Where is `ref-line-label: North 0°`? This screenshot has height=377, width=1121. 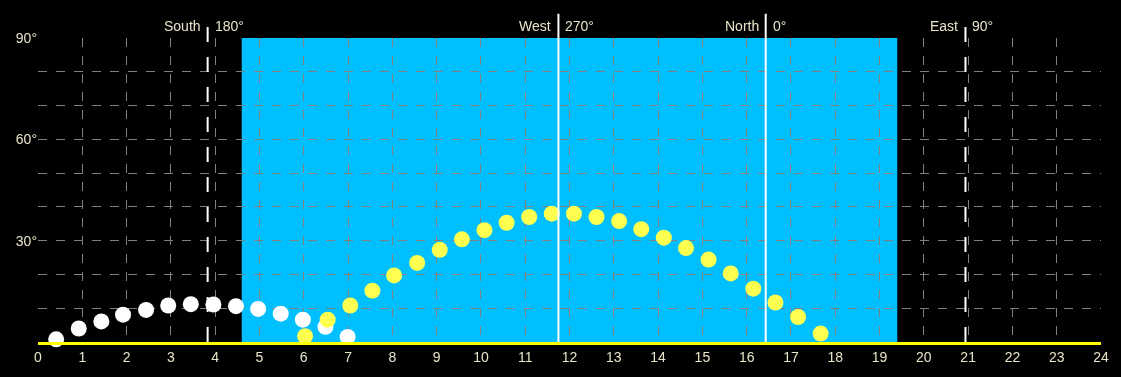
ref-line-label: North 0° is located at coordinates (756, 26).